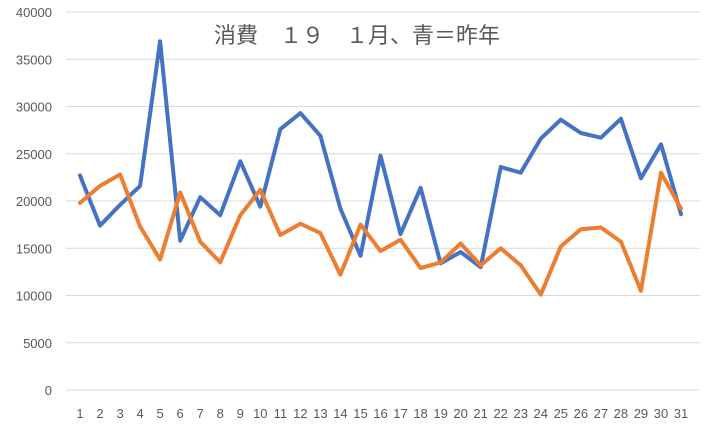  What do you see at coordinates (34, 296) in the screenshot?
I see `y-tick-label: 10000` at bounding box center [34, 296].